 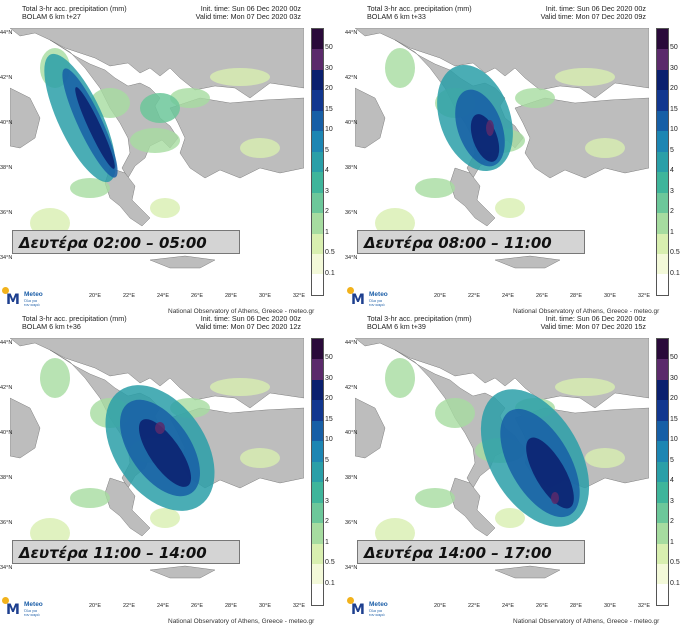 I want to click on colorbar-label: 1, so click(x=327, y=232).